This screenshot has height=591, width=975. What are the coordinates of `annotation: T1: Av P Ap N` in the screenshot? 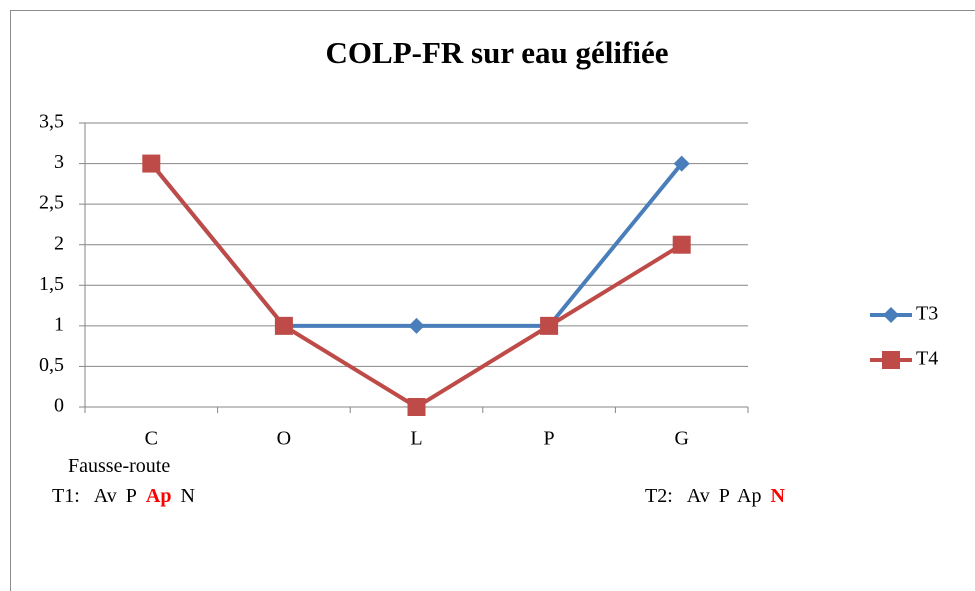 It's located at (123, 496).